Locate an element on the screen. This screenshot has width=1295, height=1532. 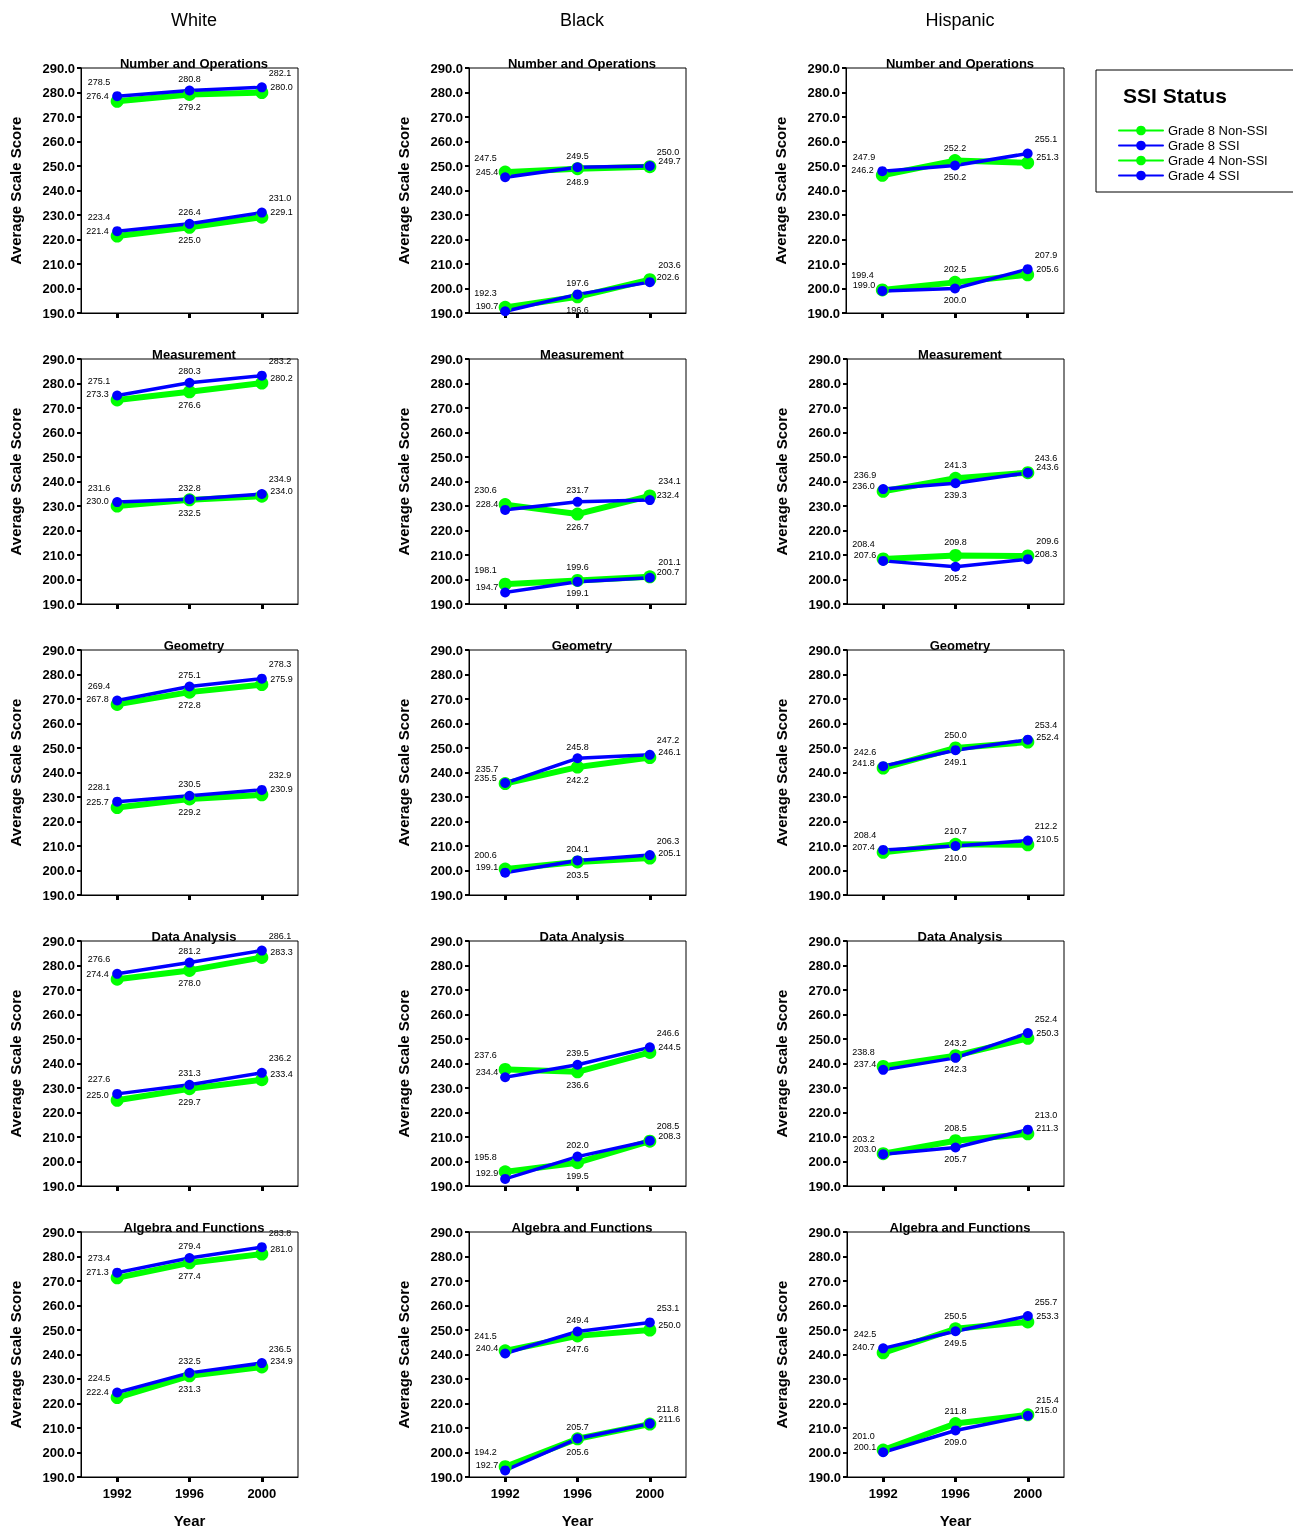
data-label: 205.6 is located at coordinates (1047, 269).